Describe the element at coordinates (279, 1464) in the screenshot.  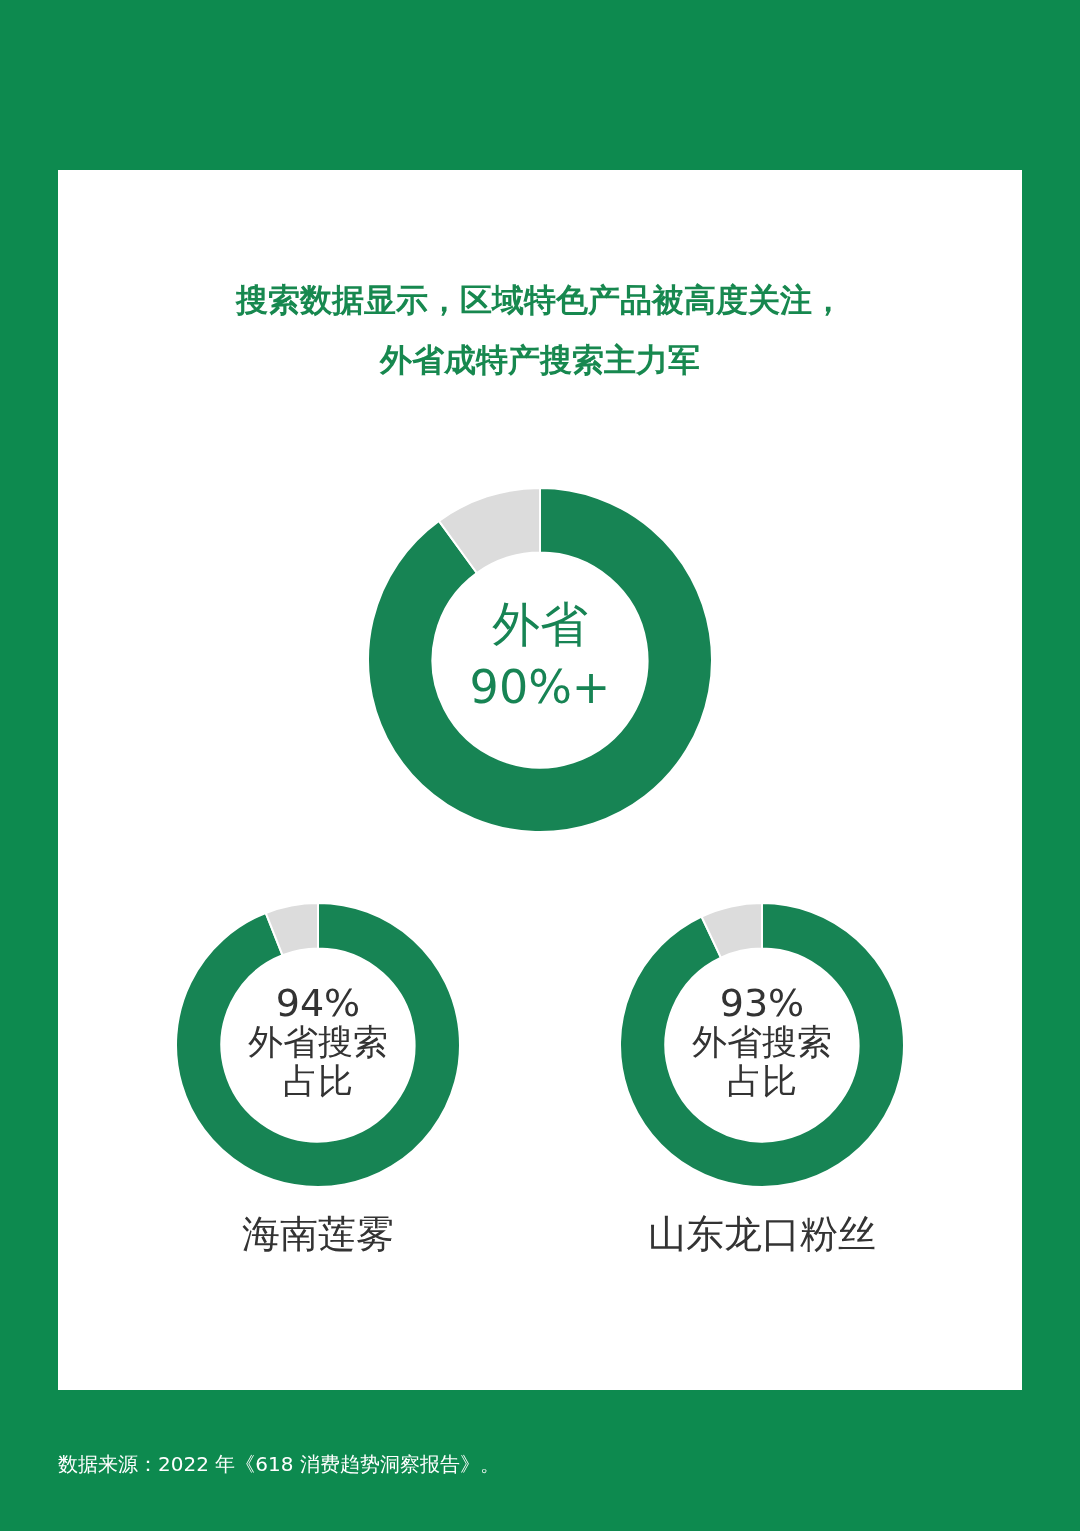
I see `source-note: 数据来源：2022 年《618 消费趋势洞察报告》。` at that location.